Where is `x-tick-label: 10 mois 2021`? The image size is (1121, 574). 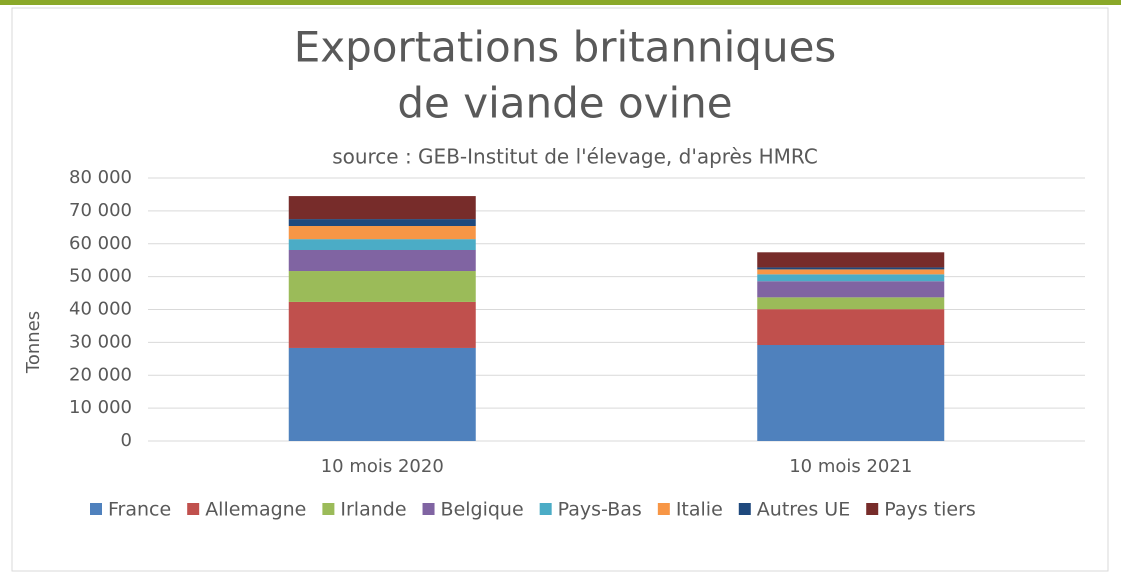
x-tick-label: 10 mois 2021 is located at coordinates (850, 466).